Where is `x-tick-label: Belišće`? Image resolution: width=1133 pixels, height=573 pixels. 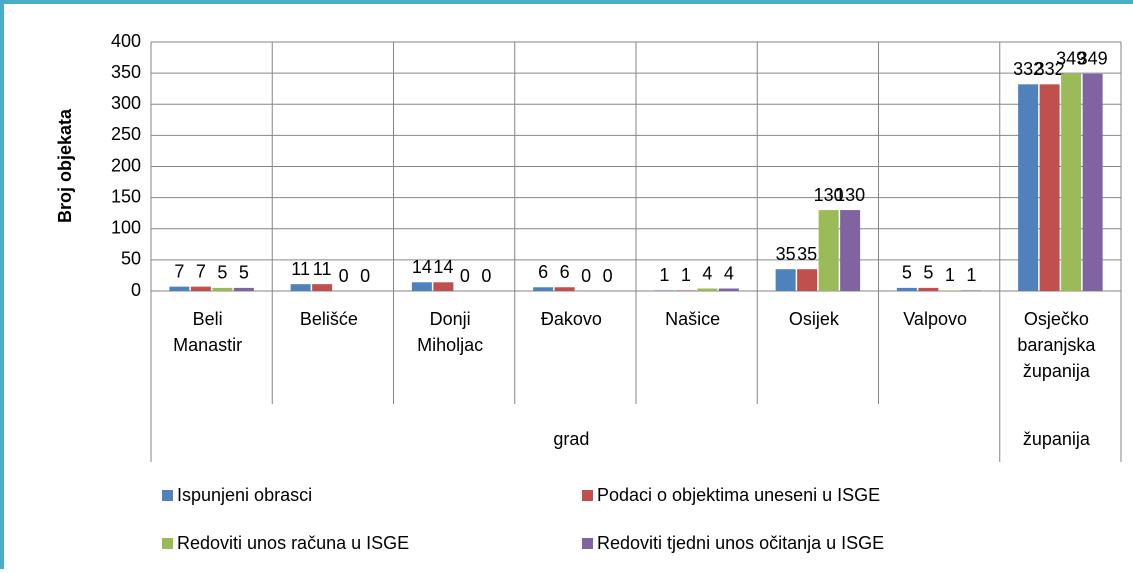 x-tick-label: Belišće is located at coordinates (328, 319).